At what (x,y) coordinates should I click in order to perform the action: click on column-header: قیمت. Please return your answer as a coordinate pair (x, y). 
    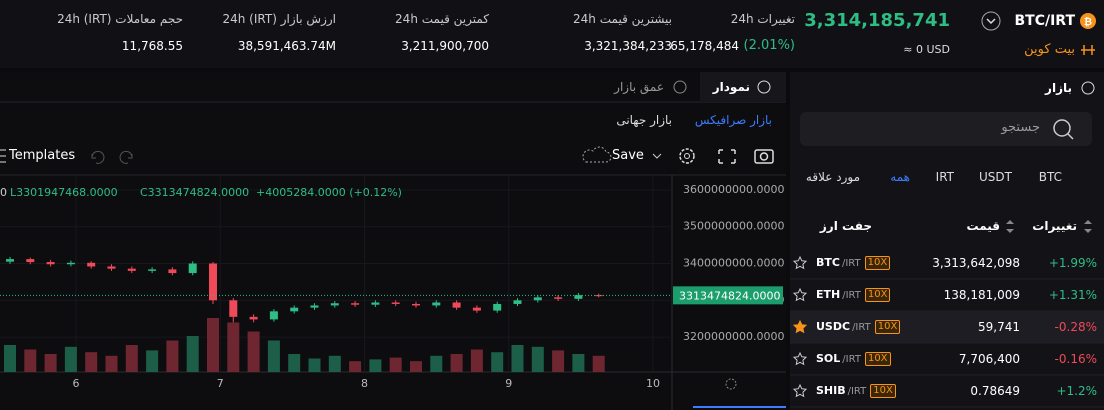
    Looking at the image, I should click on (983, 226).